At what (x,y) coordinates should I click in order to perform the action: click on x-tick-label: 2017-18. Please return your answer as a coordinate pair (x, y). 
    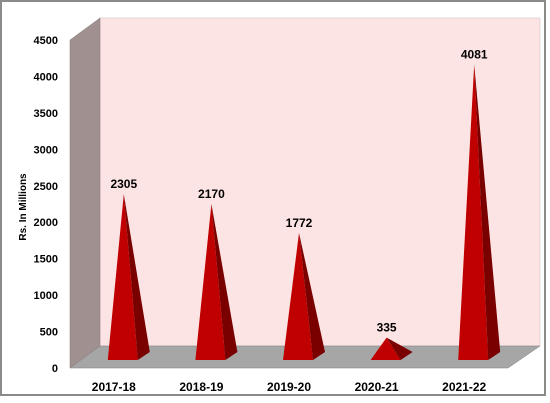
    Looking at the image, I should click on (114, 387).